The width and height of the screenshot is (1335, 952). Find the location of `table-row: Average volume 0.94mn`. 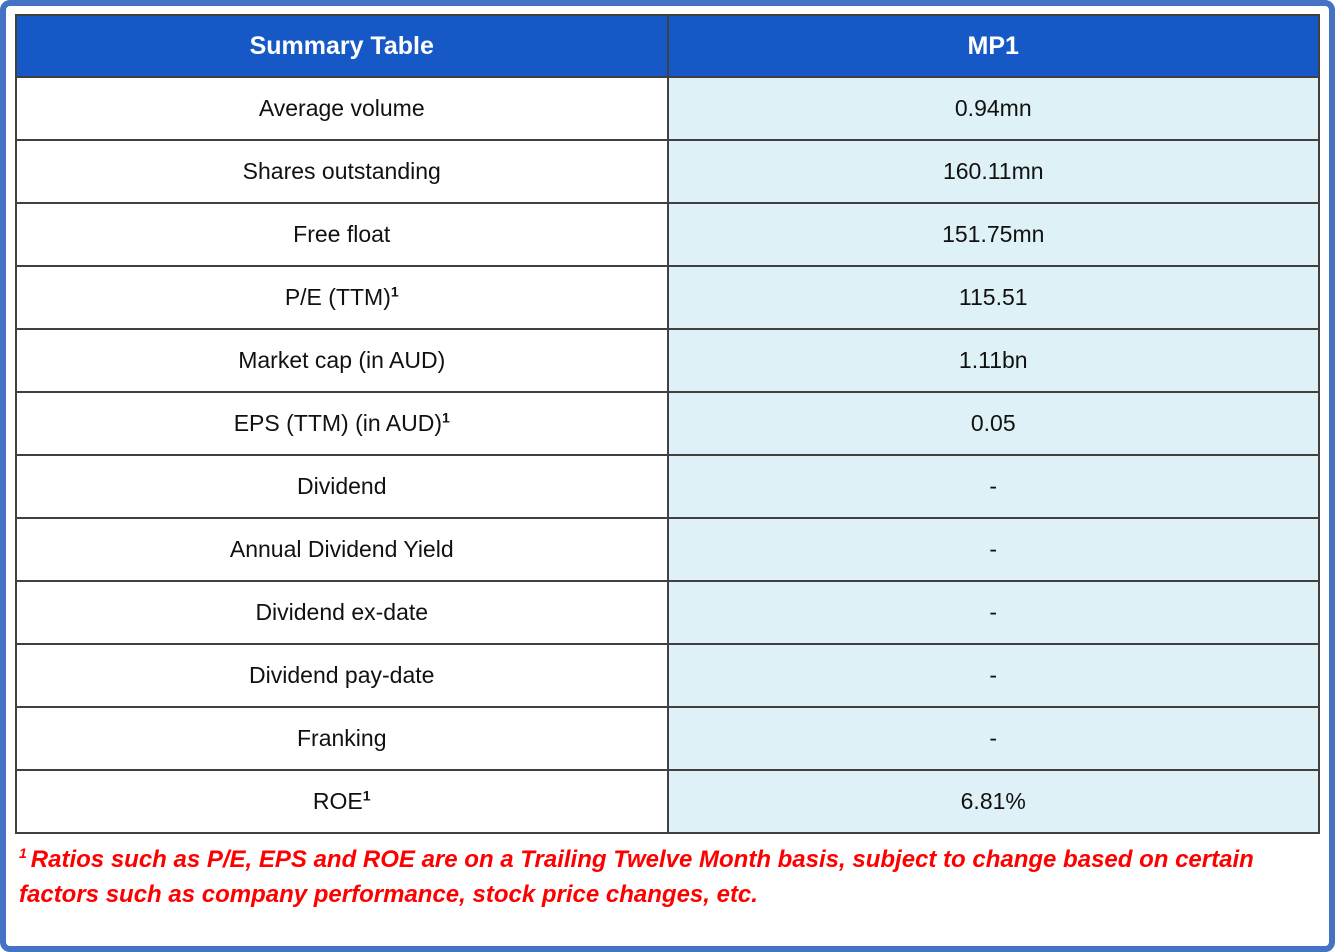

table-row: Average volume 0.94mn is located at coordinates (667, 108).